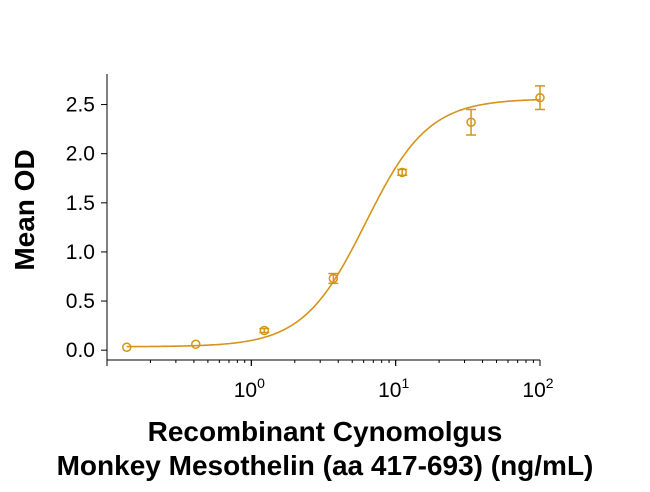  I want to click on y-tick-label: 0.0, so click(80, 350).